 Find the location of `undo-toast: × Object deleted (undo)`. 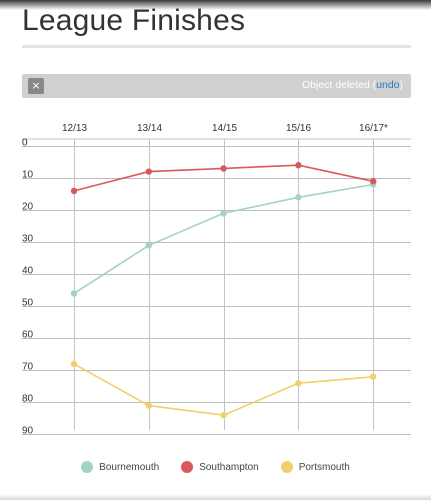

undo-toast: × Object deleted (undo) is located at coordinates (216, 86).